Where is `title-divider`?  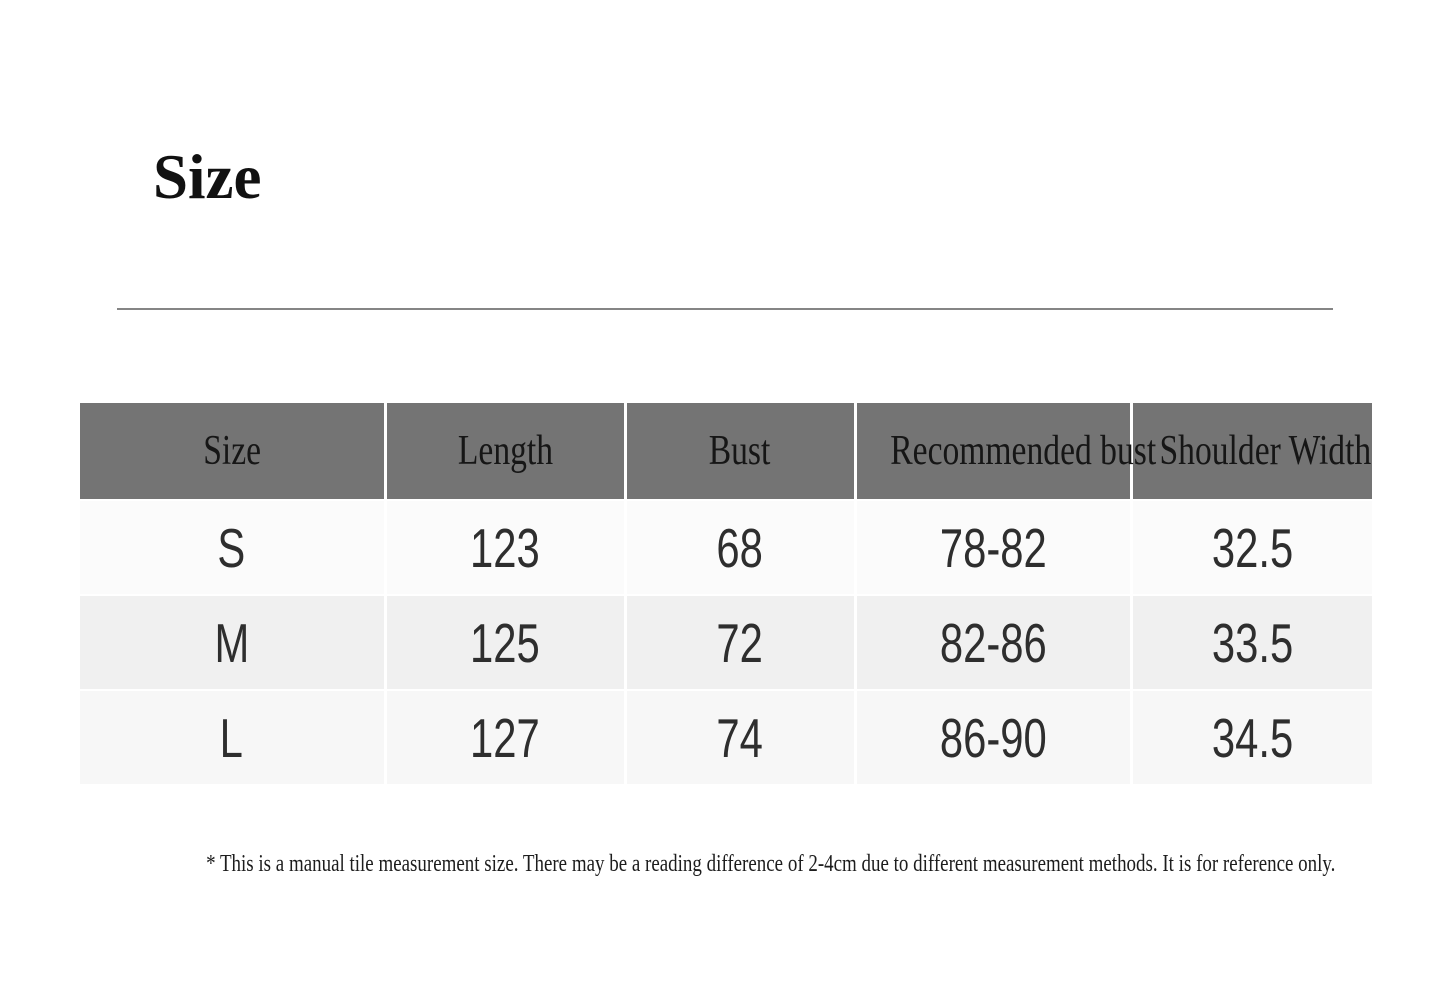 title-divider is located at coordinates (725, 309).